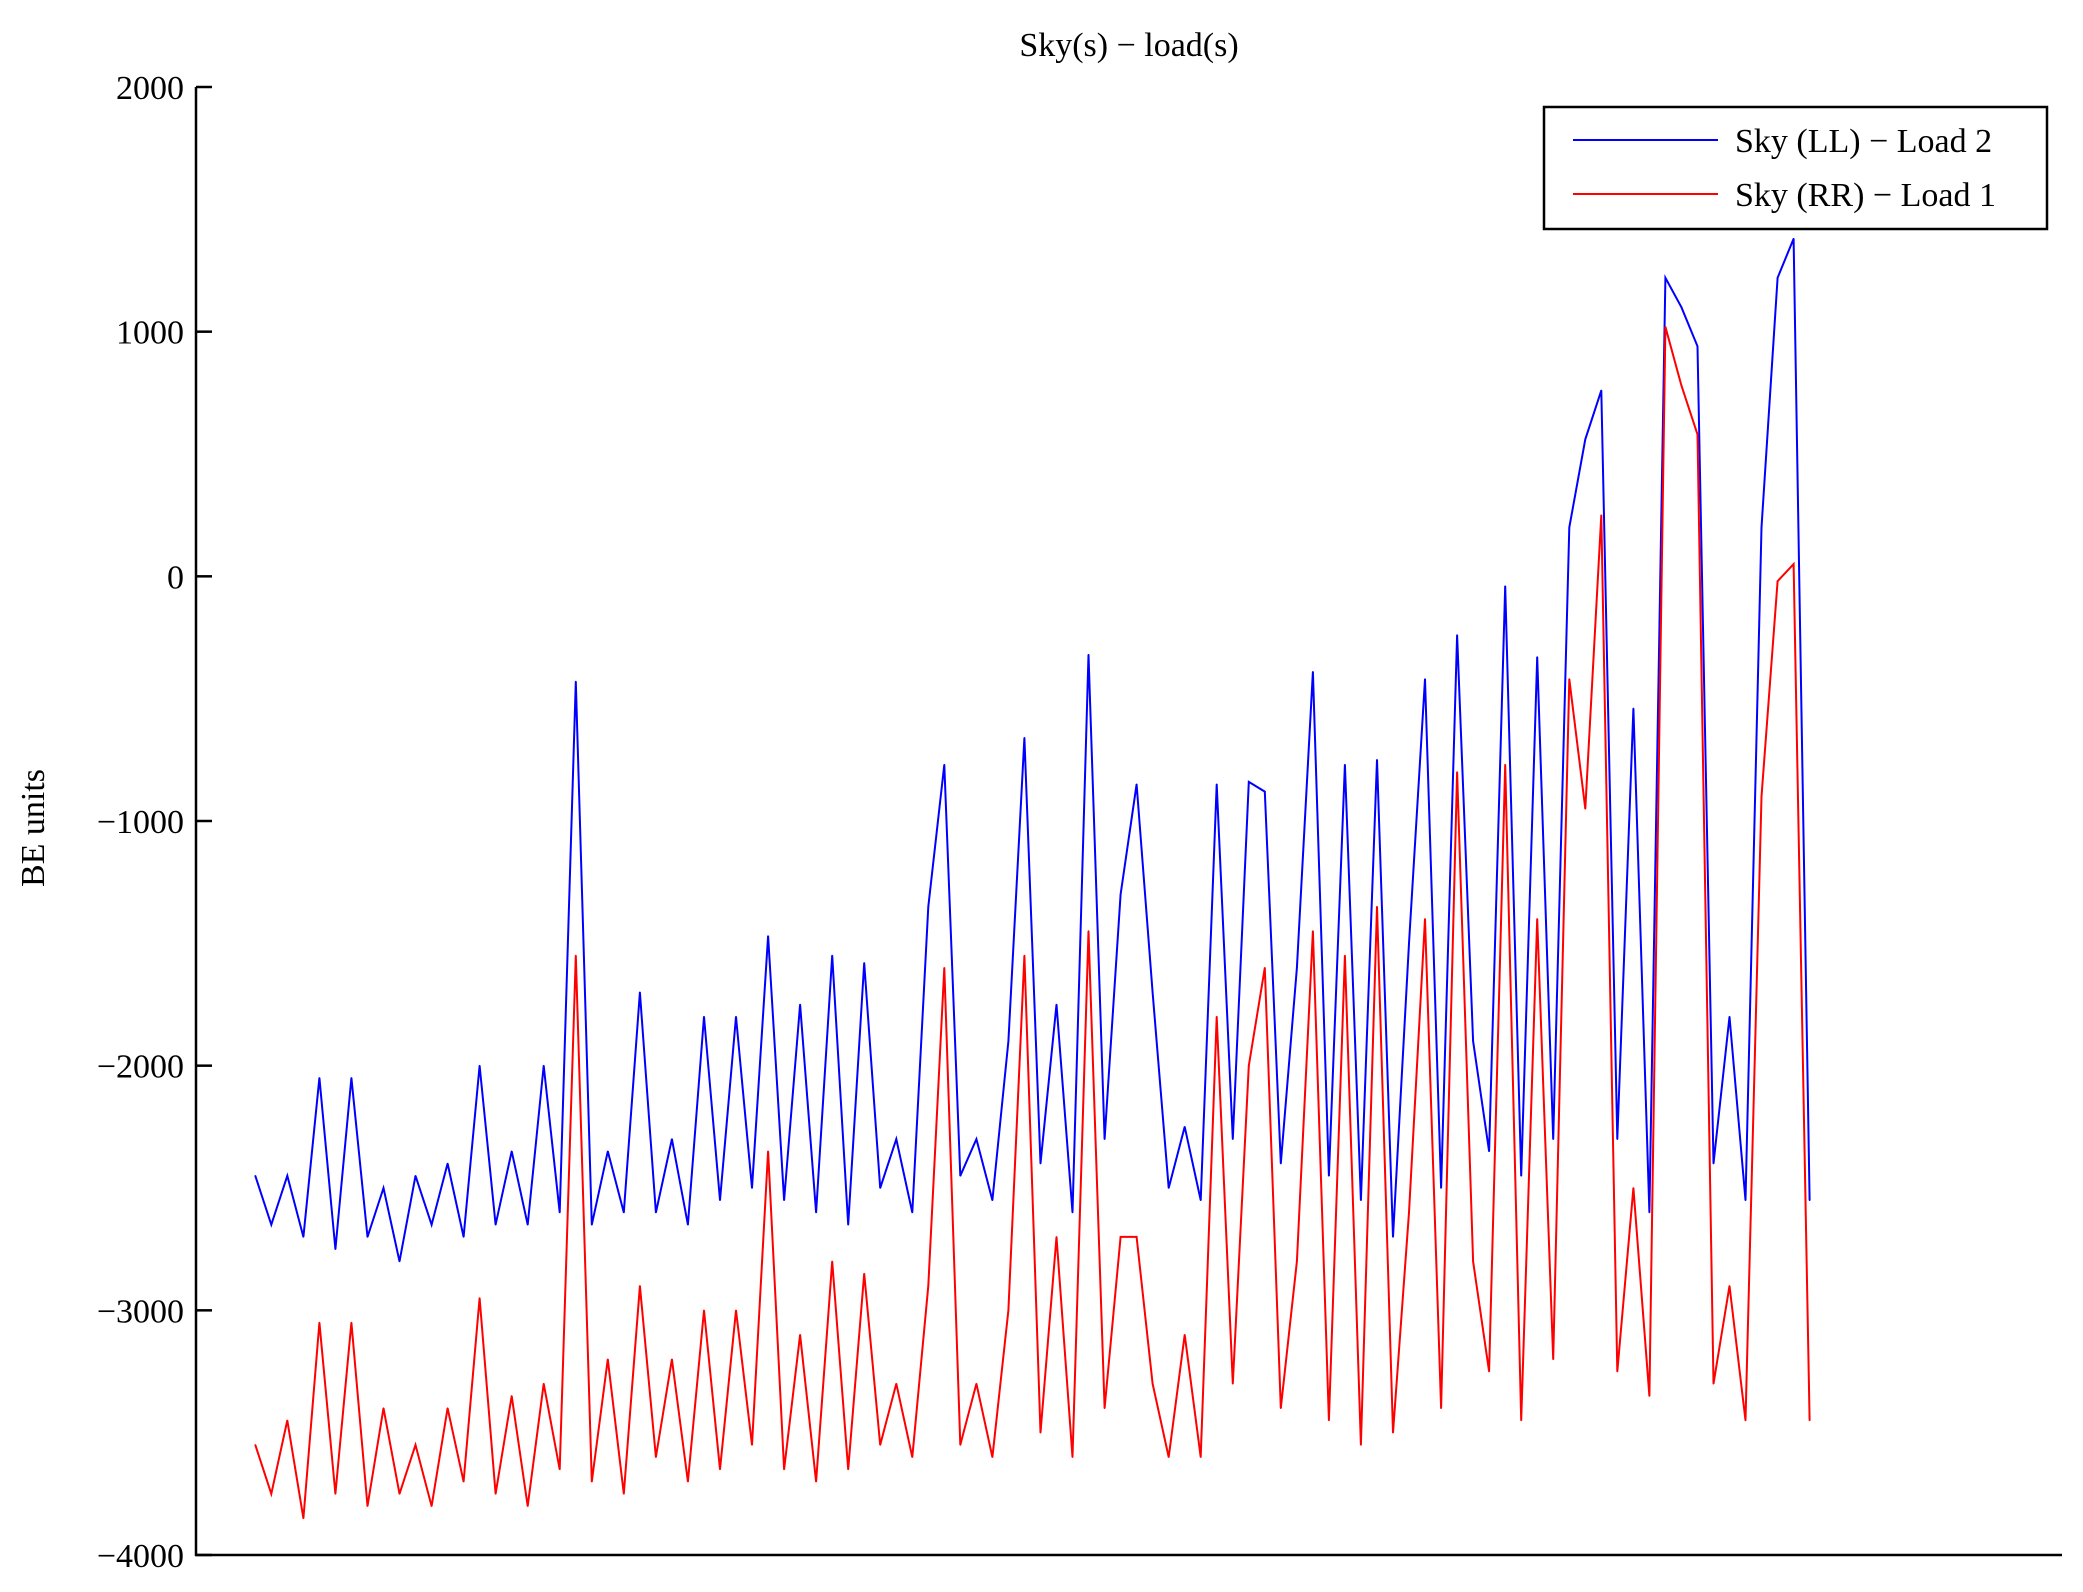 This screenshot has height=1592, width=2083. I want to click on legend-box, so click(1795, 168).